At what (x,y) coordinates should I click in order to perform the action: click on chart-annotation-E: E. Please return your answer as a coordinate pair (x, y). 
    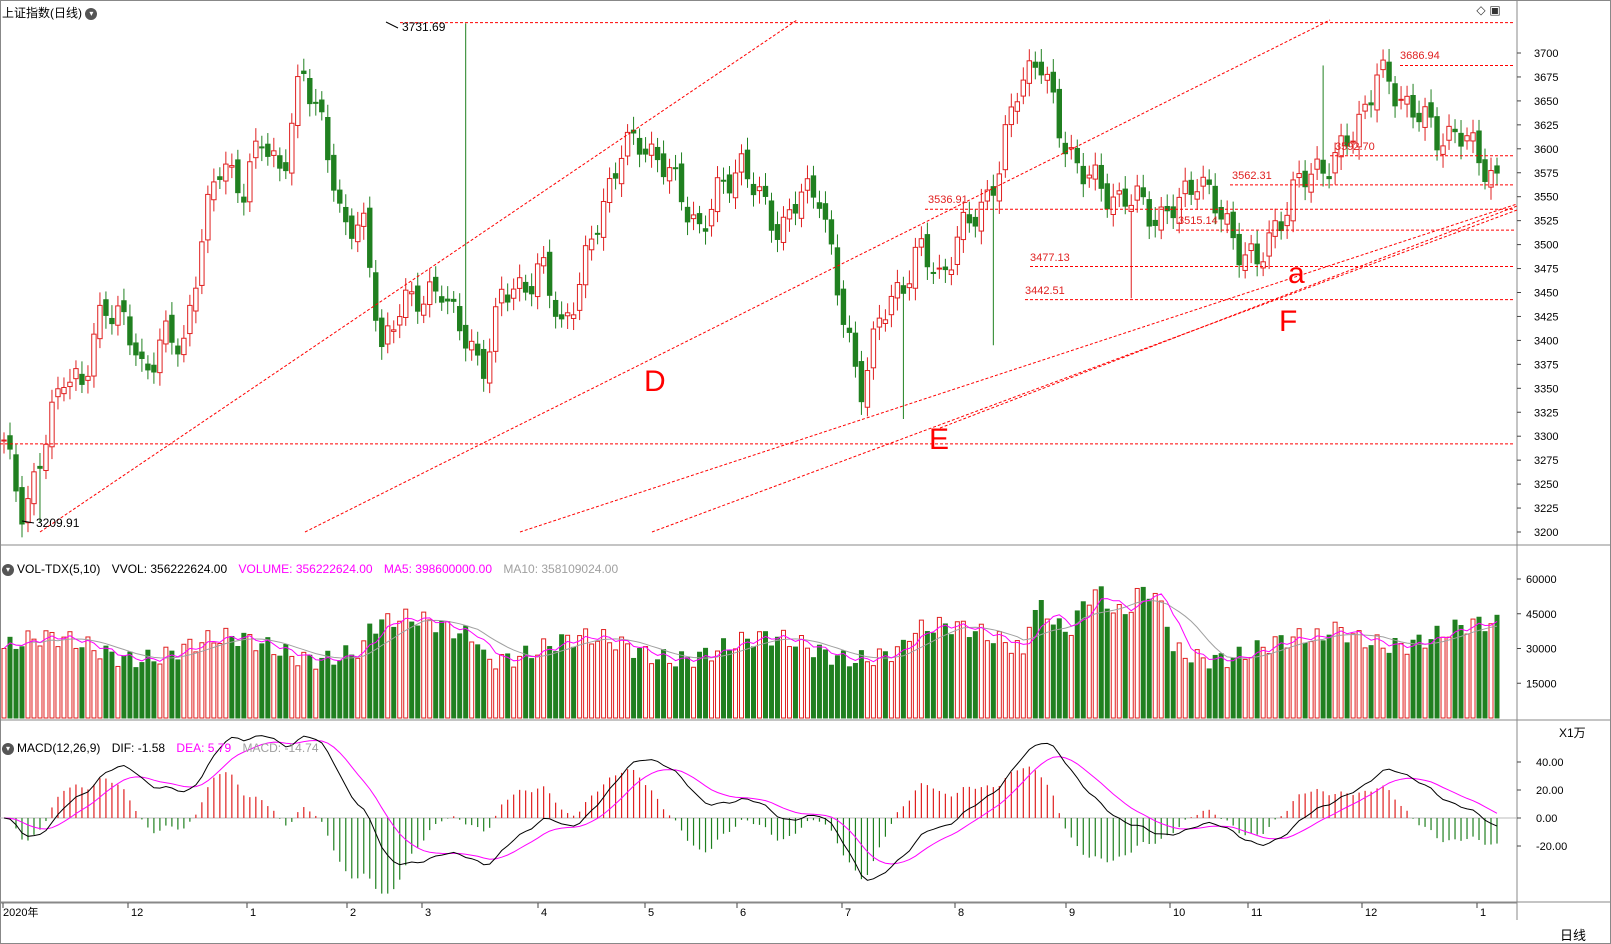
    Looking at the image, I should click on (939, 439).